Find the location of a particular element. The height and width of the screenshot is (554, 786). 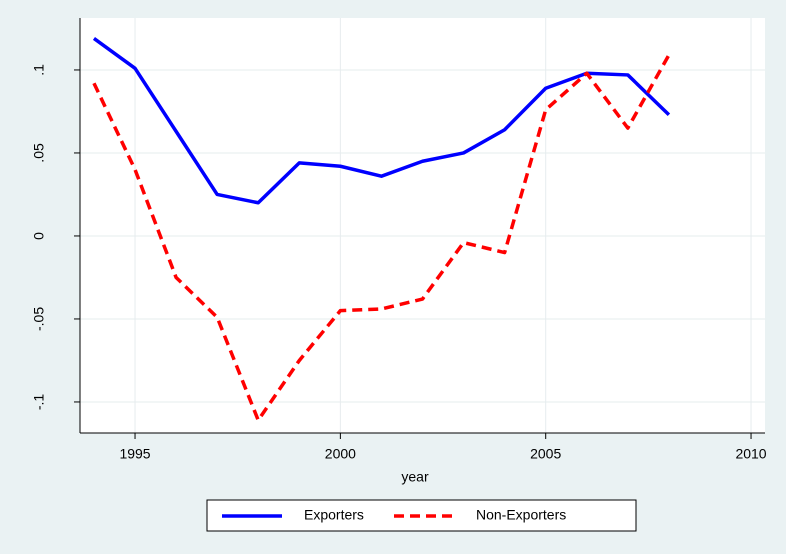

legend-label: Exporters is located at coordinates (334, 515).